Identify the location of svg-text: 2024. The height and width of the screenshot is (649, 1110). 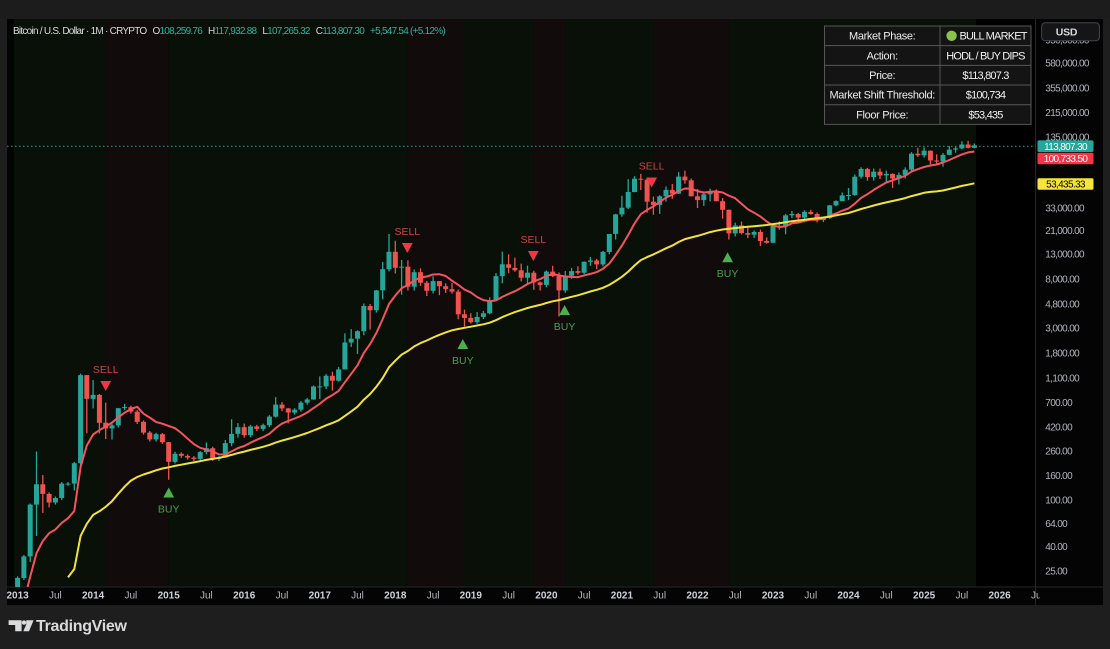
(848, 596).